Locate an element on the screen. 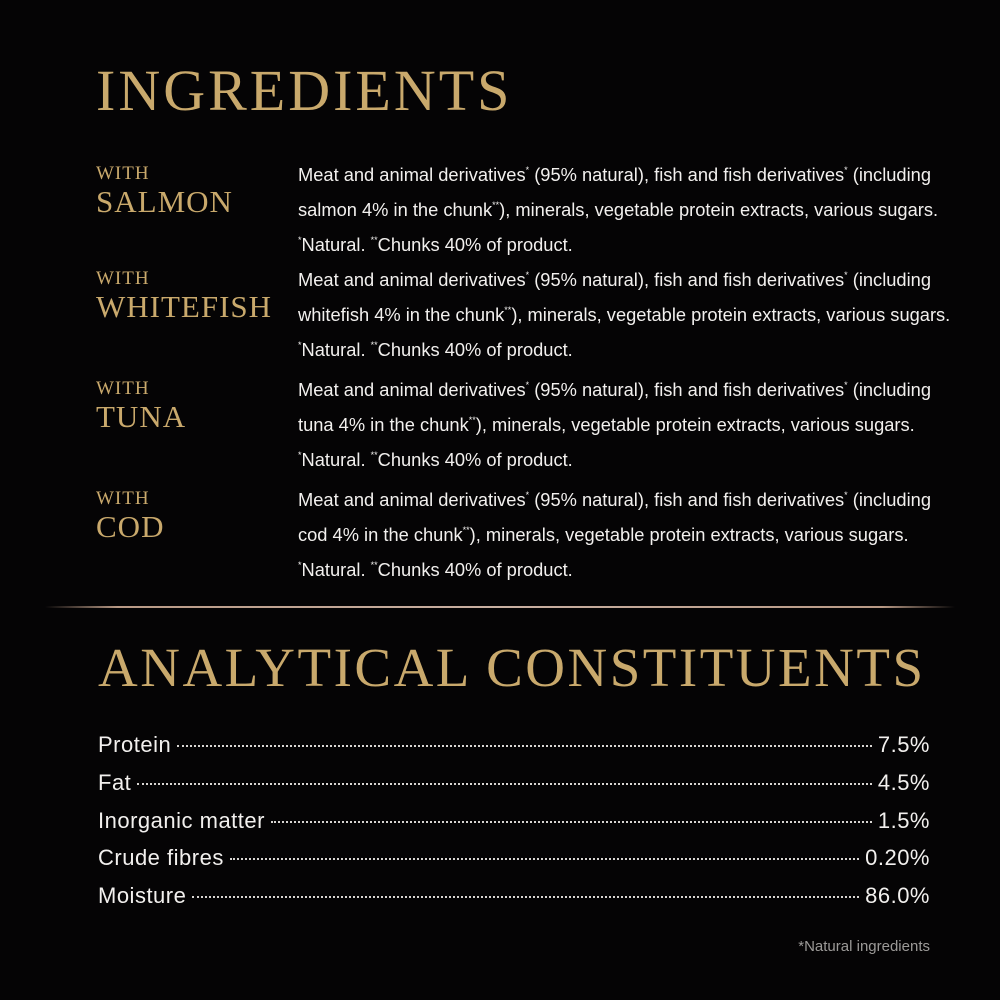 This screenshot has width=1000, height=1000. constituent-label: Crude fibres is located at coordinates (161, 858).